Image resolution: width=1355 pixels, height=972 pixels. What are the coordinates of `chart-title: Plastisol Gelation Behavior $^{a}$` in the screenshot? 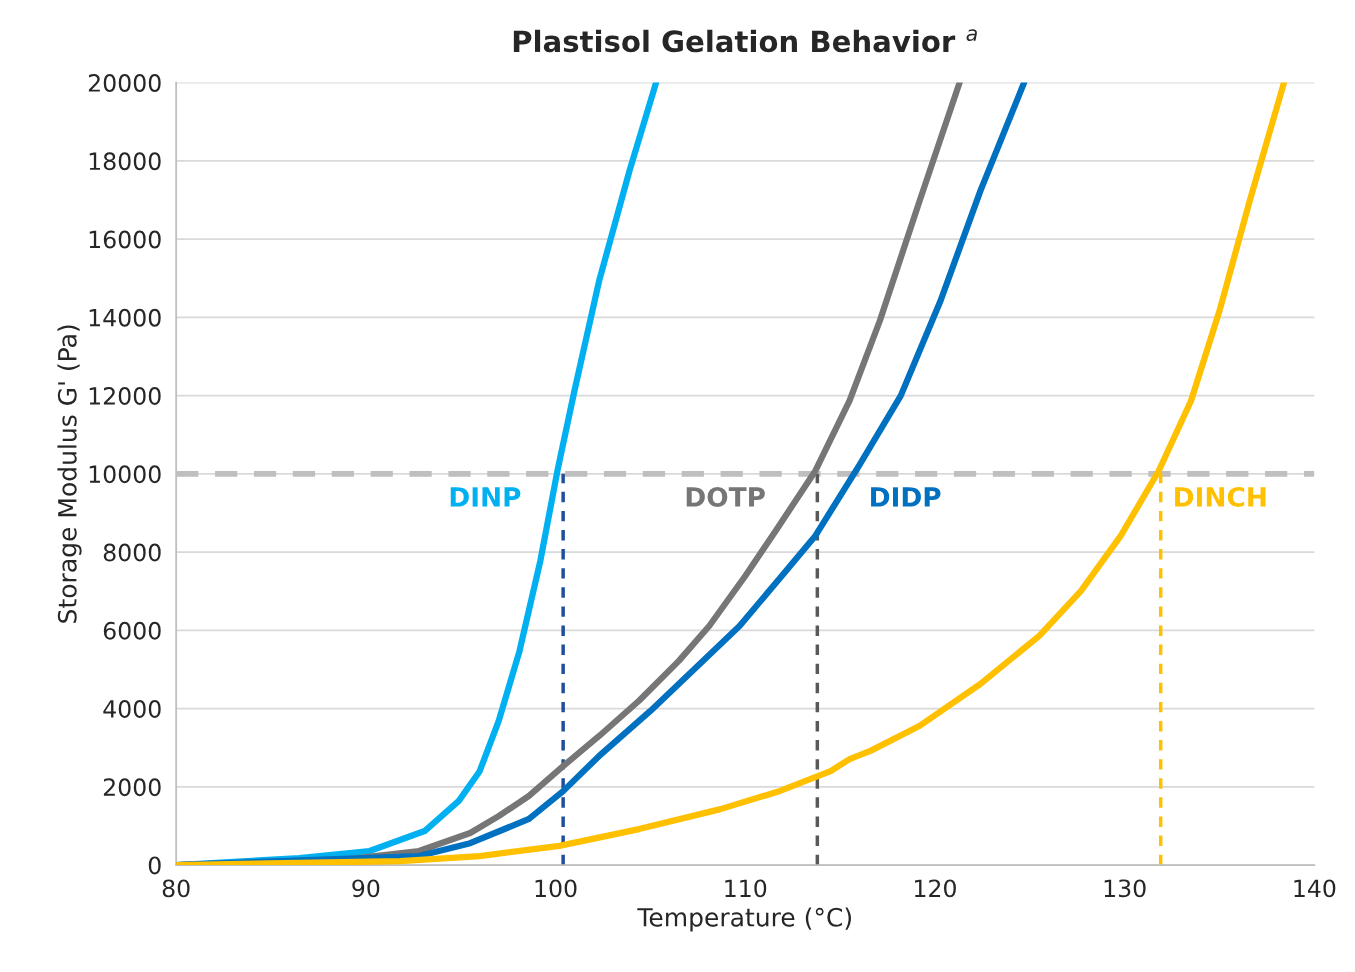 It's located at (745, 41).